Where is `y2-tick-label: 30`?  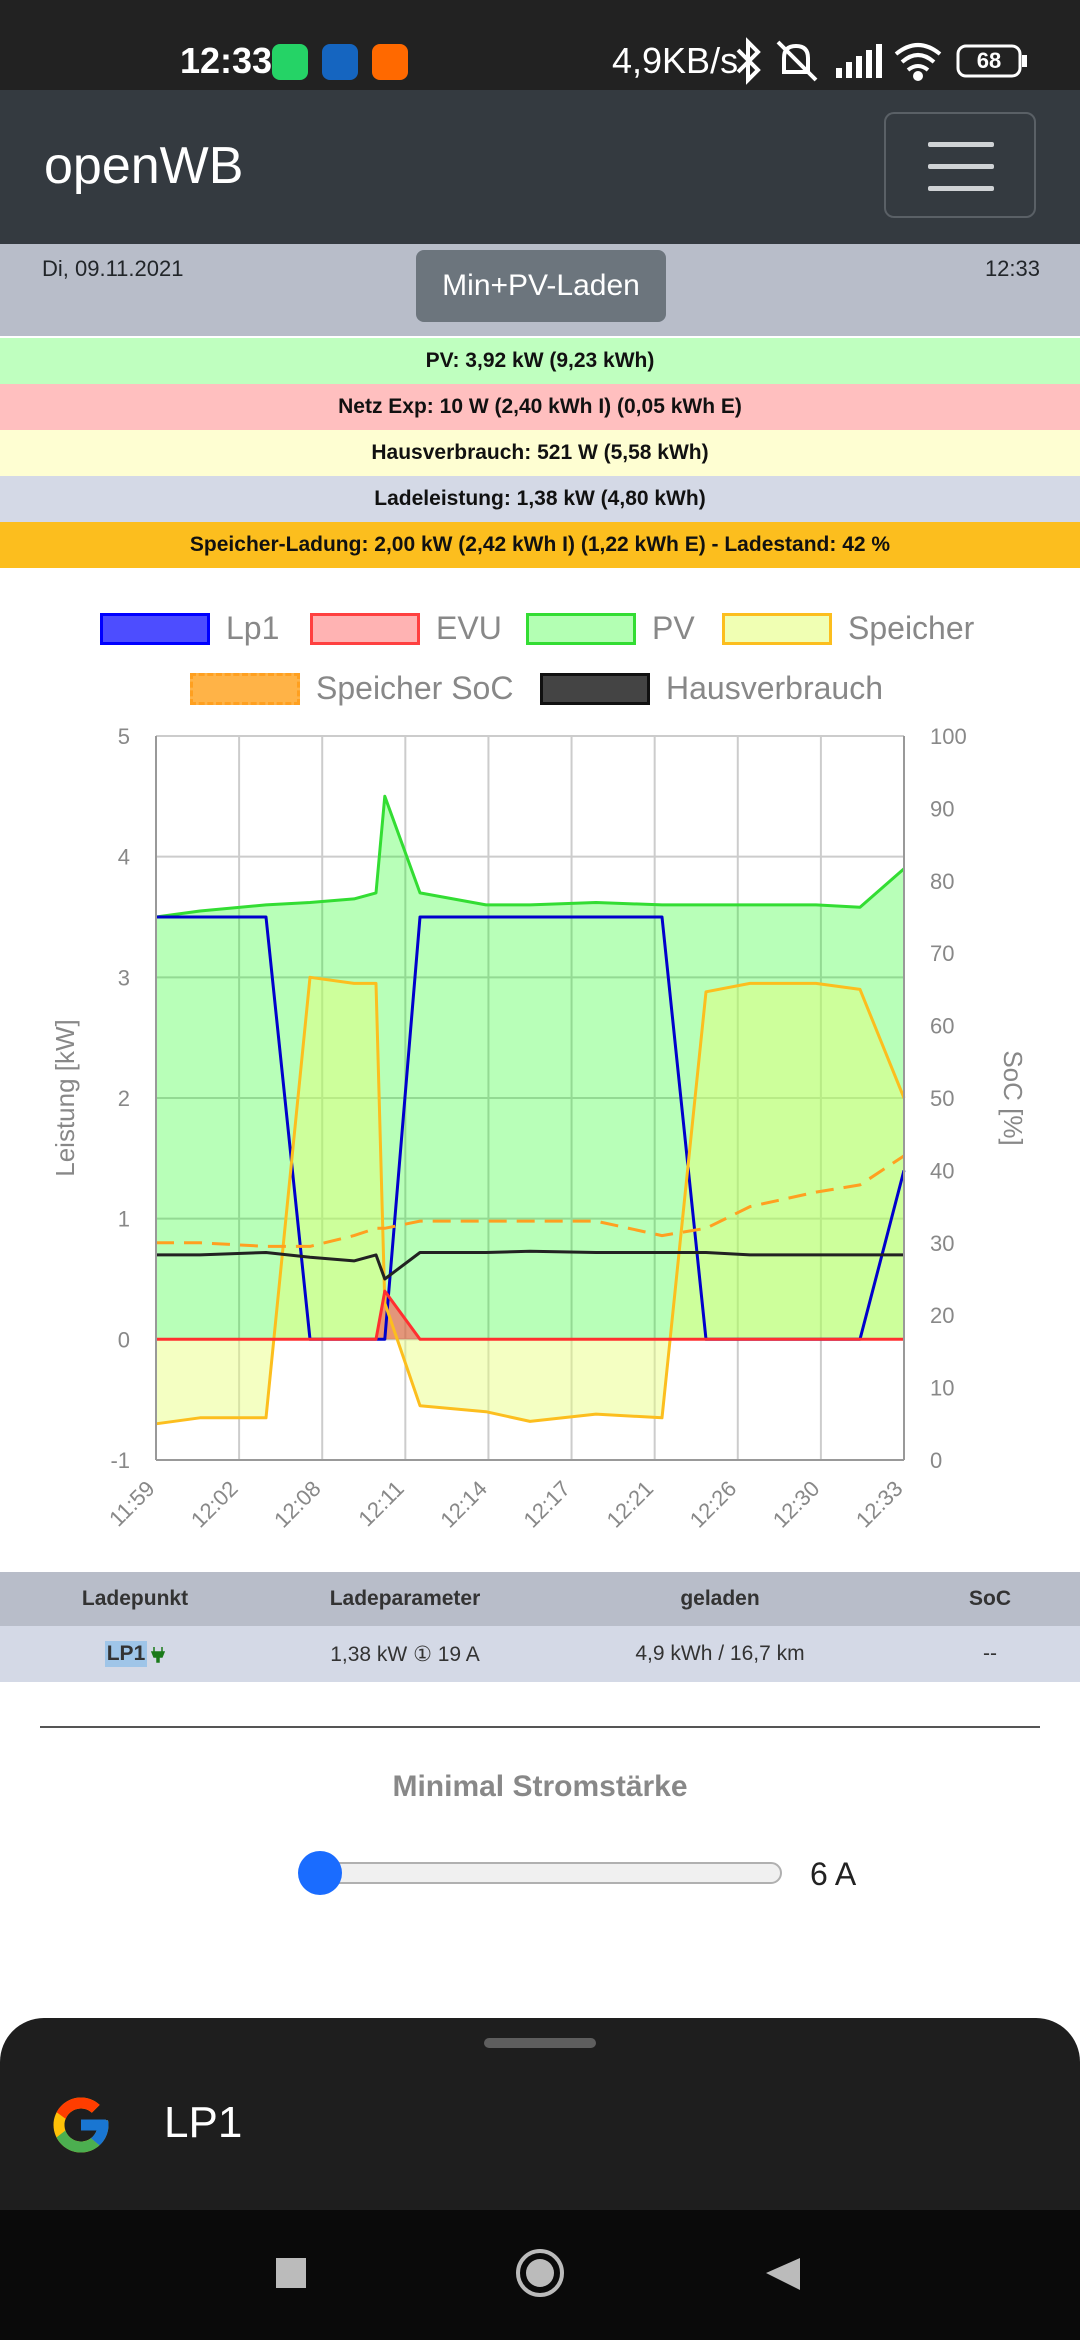 y2-tick-label: 30 is located at coordinates (942, 1243).